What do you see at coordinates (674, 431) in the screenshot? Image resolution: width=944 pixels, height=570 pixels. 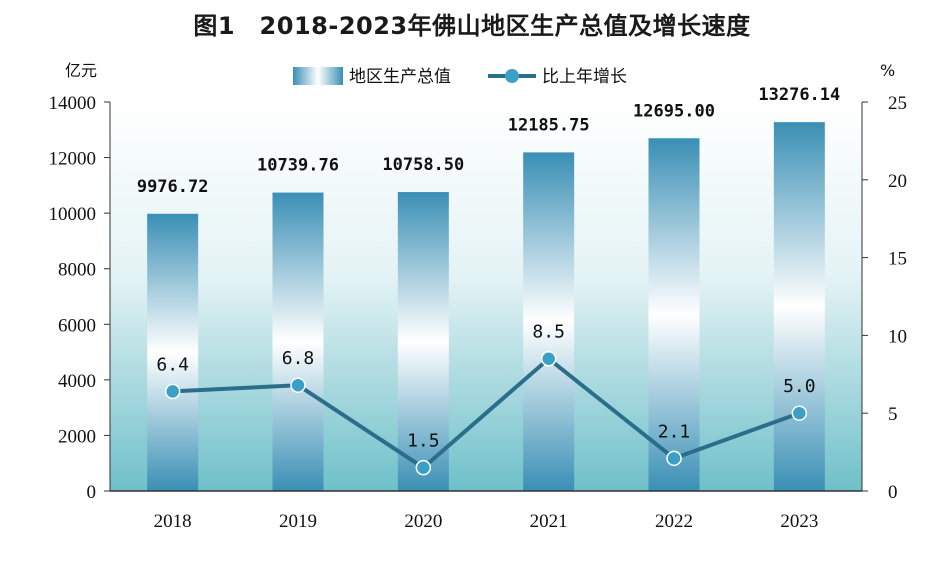 I see `line-value-label: 2.1` at bounding box center [674, 431].